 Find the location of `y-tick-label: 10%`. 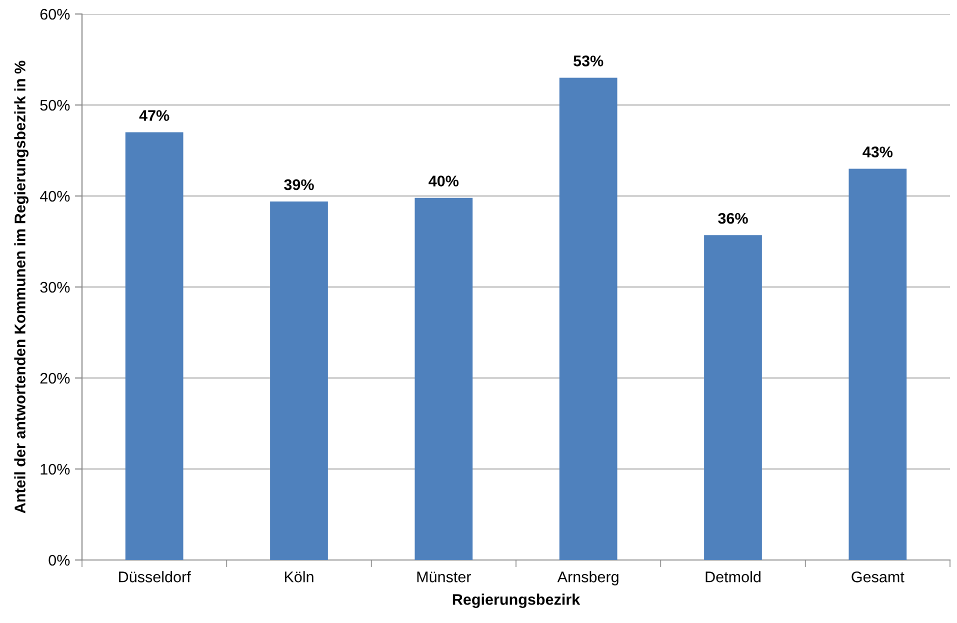

y-tick-label: 10% is located at coordinates (55, 469).